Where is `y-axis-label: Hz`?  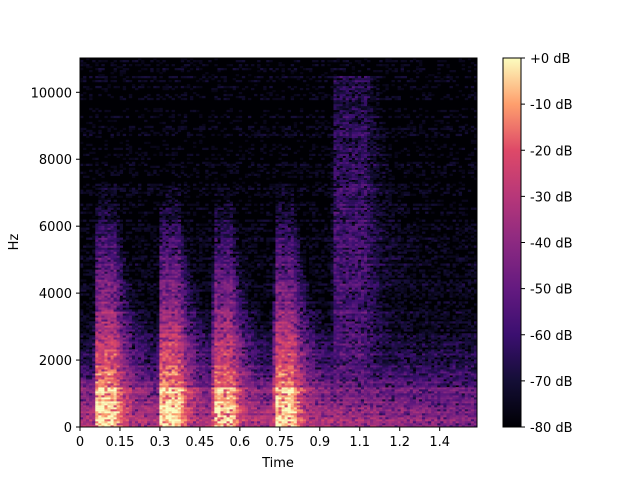 y-axis-label: Hz is located at coordinates (14, 242).